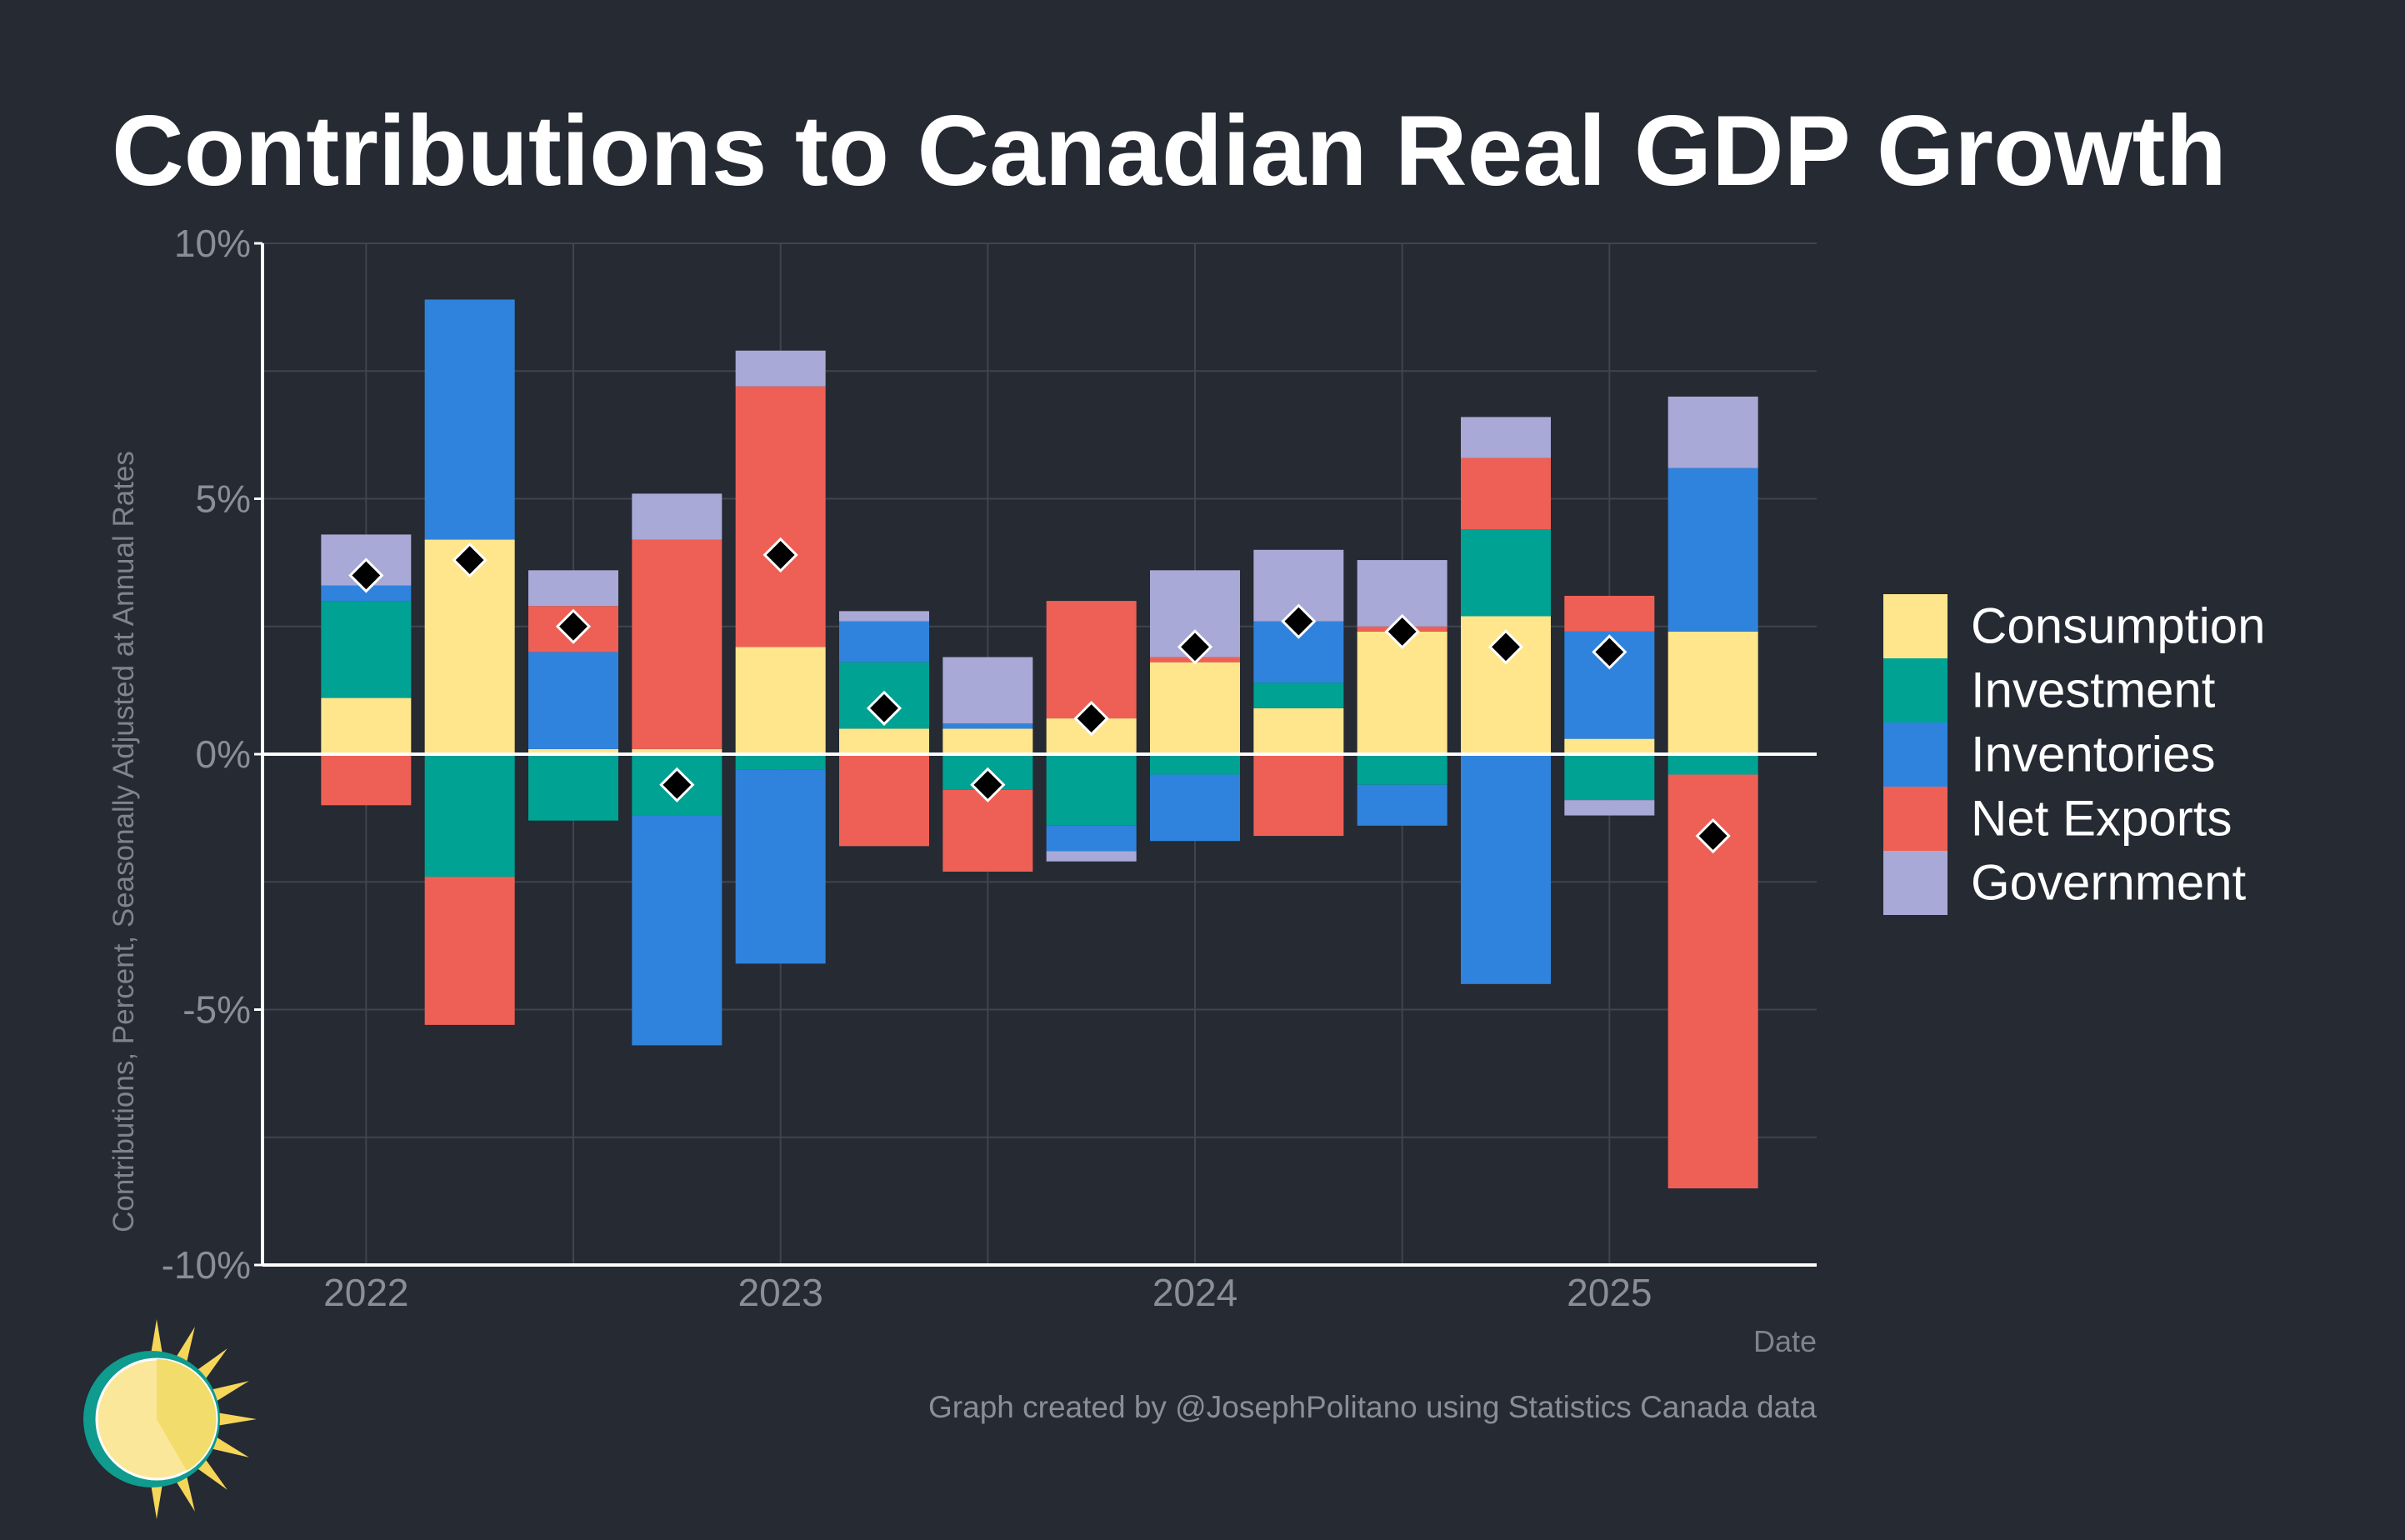 The height and width of the screenshot is (1540, 2405). I want to click on legend-label: Investment, so click(2093, 690).